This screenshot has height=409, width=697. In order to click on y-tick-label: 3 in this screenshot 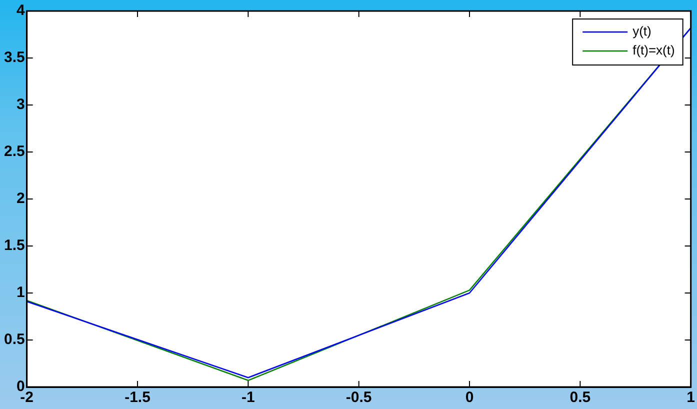, I will do `click(20, 105)`.